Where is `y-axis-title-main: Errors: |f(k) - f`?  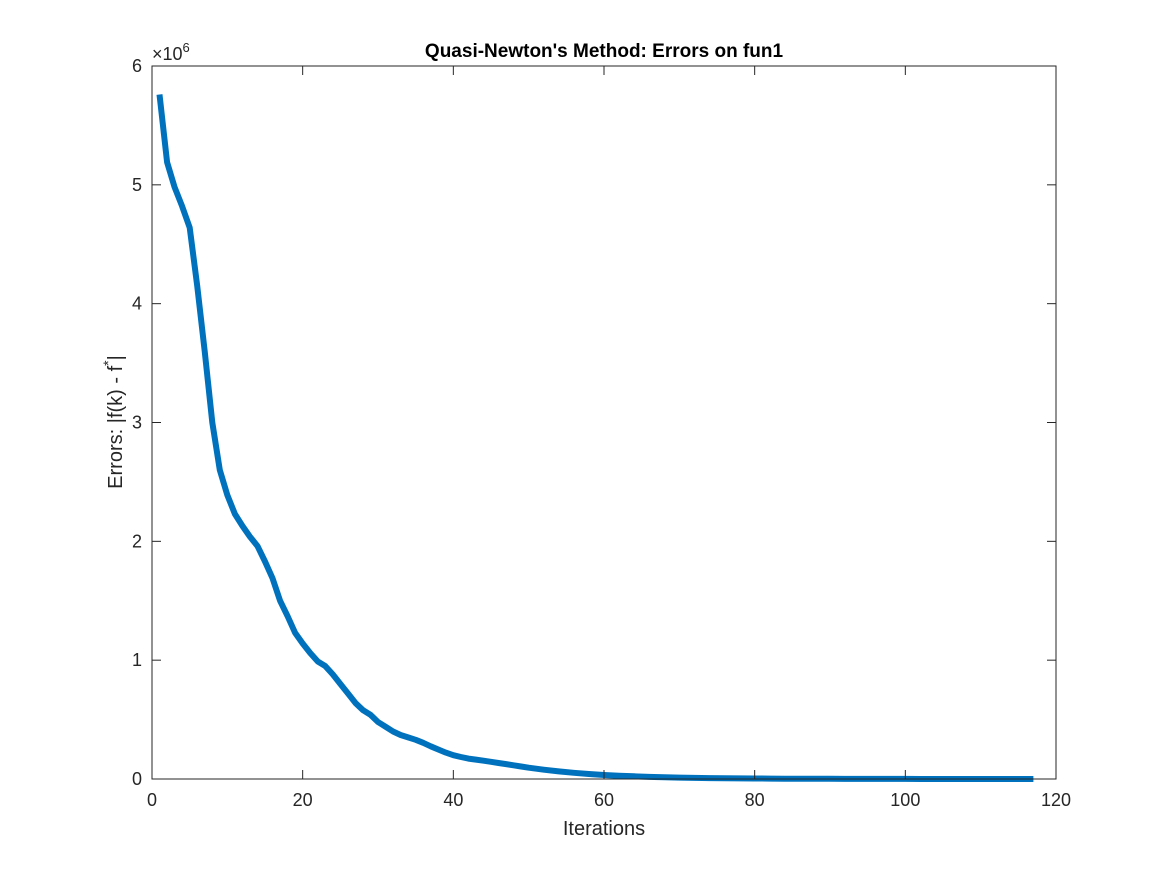 y-axis-title-main: Errors: |f(k) - f is located at coordinates (116, 426).